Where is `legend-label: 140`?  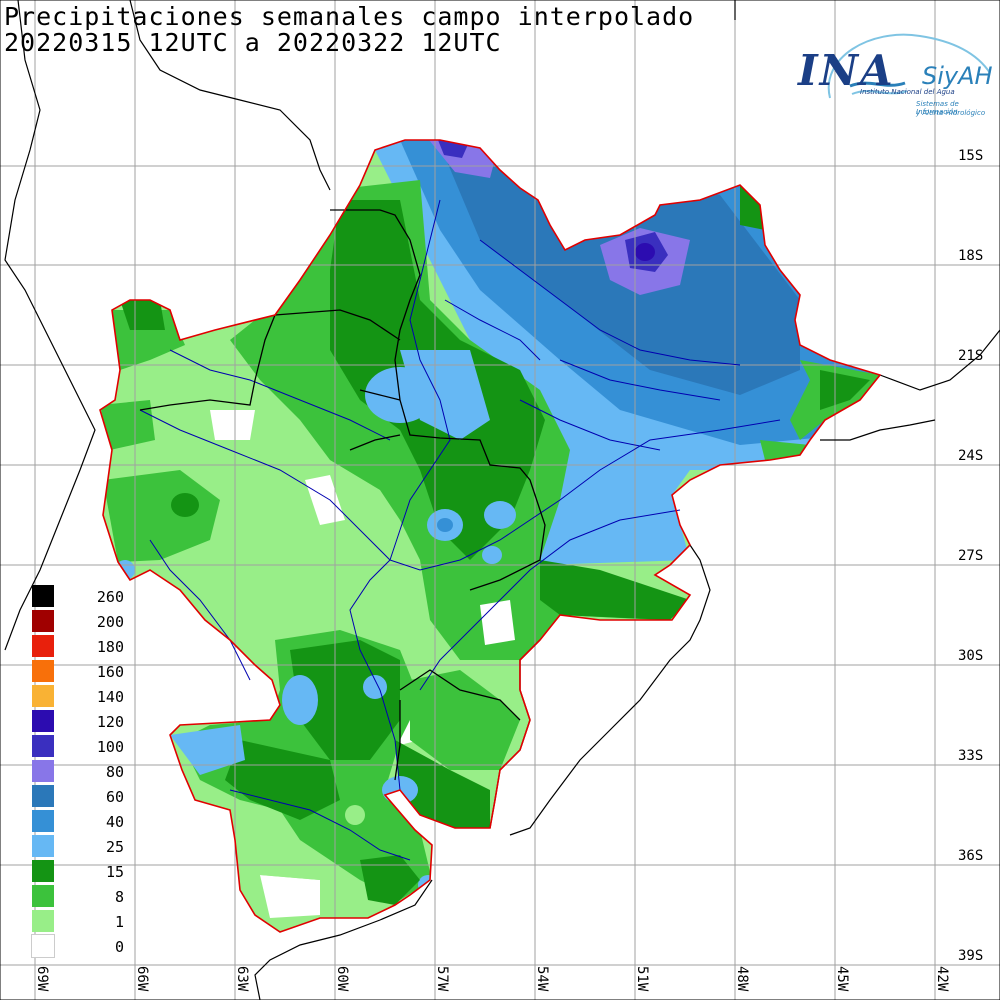
legend-label: 140 is located at coordinates (110, 697).